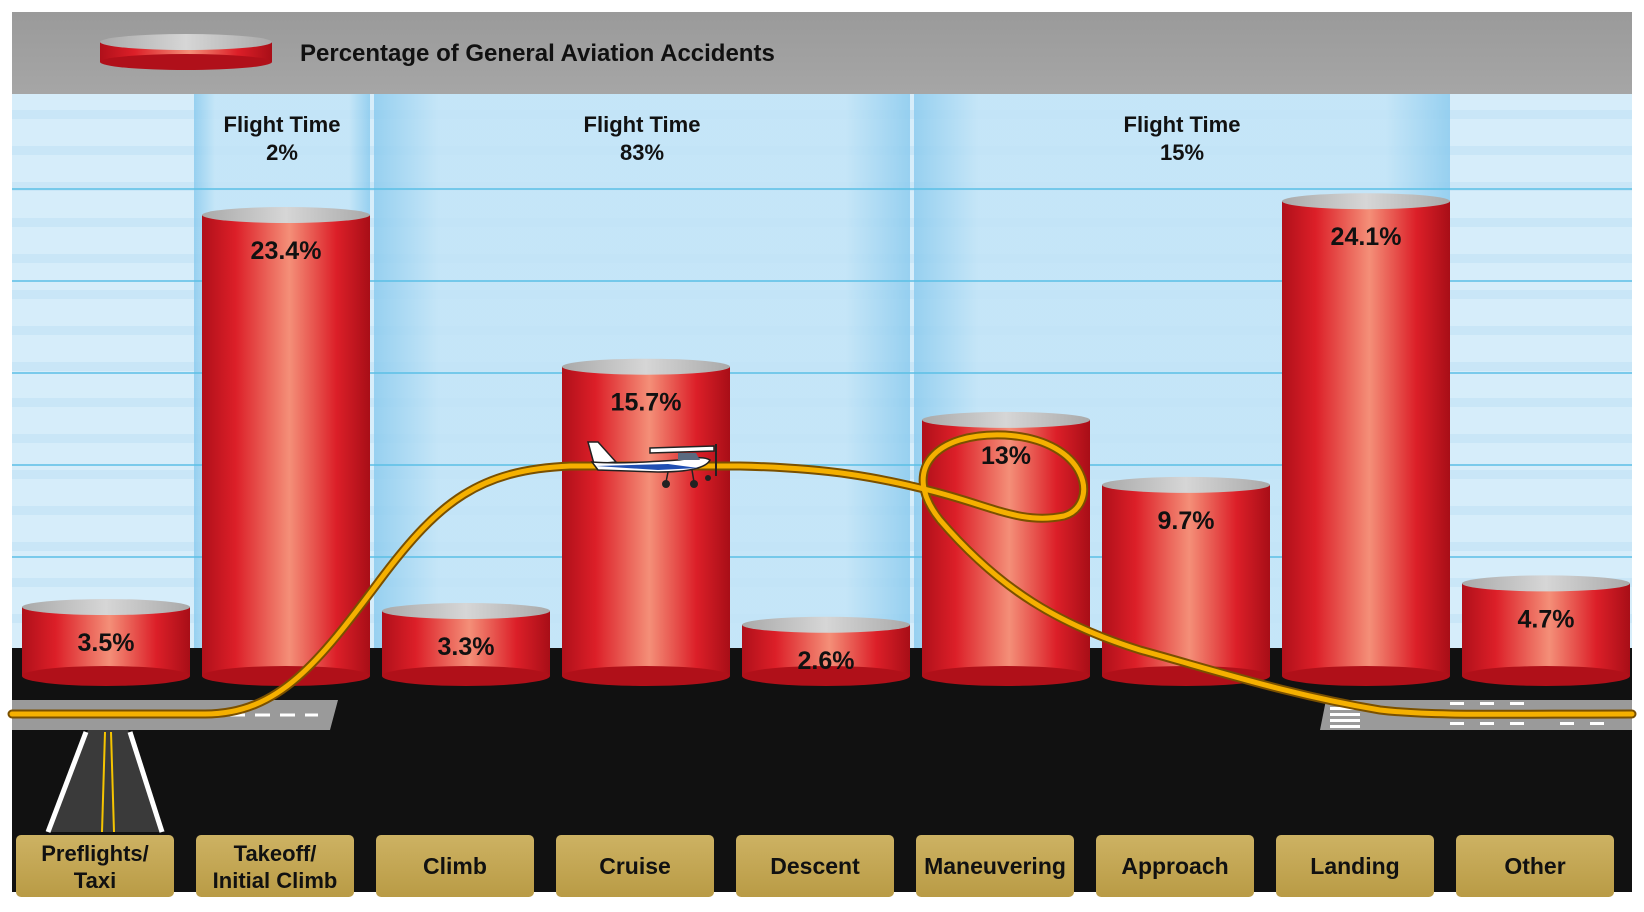 Image resolution: width=1644 pixels, height=912 pixels. I want to click on category-text: Other, so click(1534, 866).